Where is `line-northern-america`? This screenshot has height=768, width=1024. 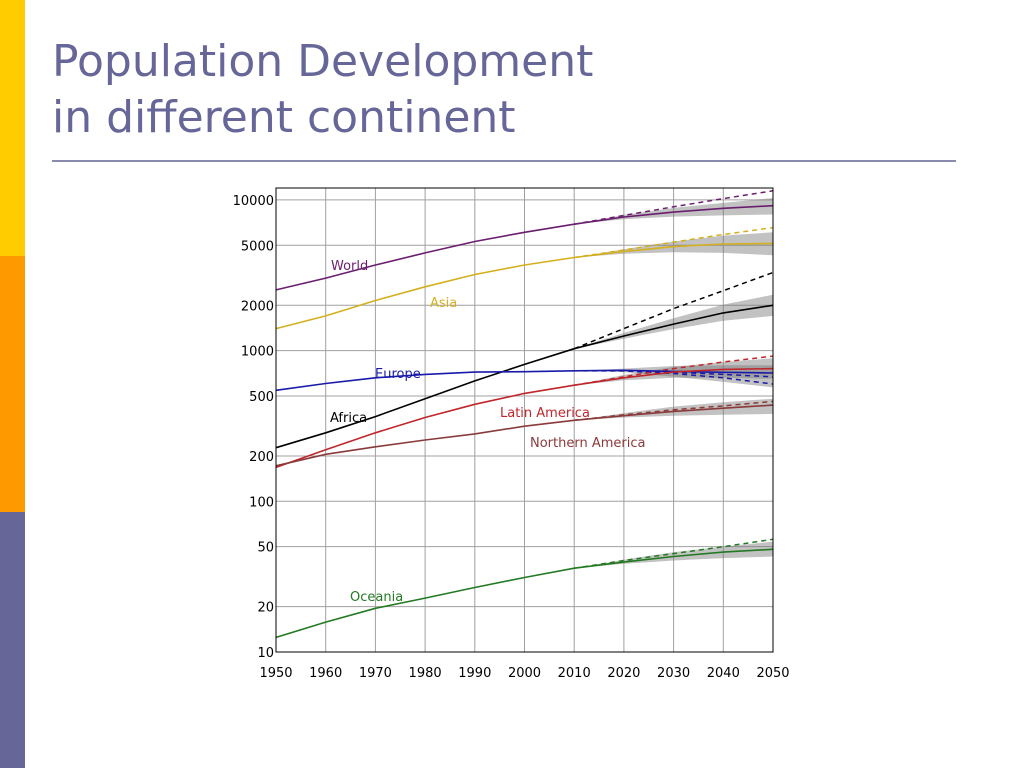 line-northern-america is located at coordinates (524, 435).